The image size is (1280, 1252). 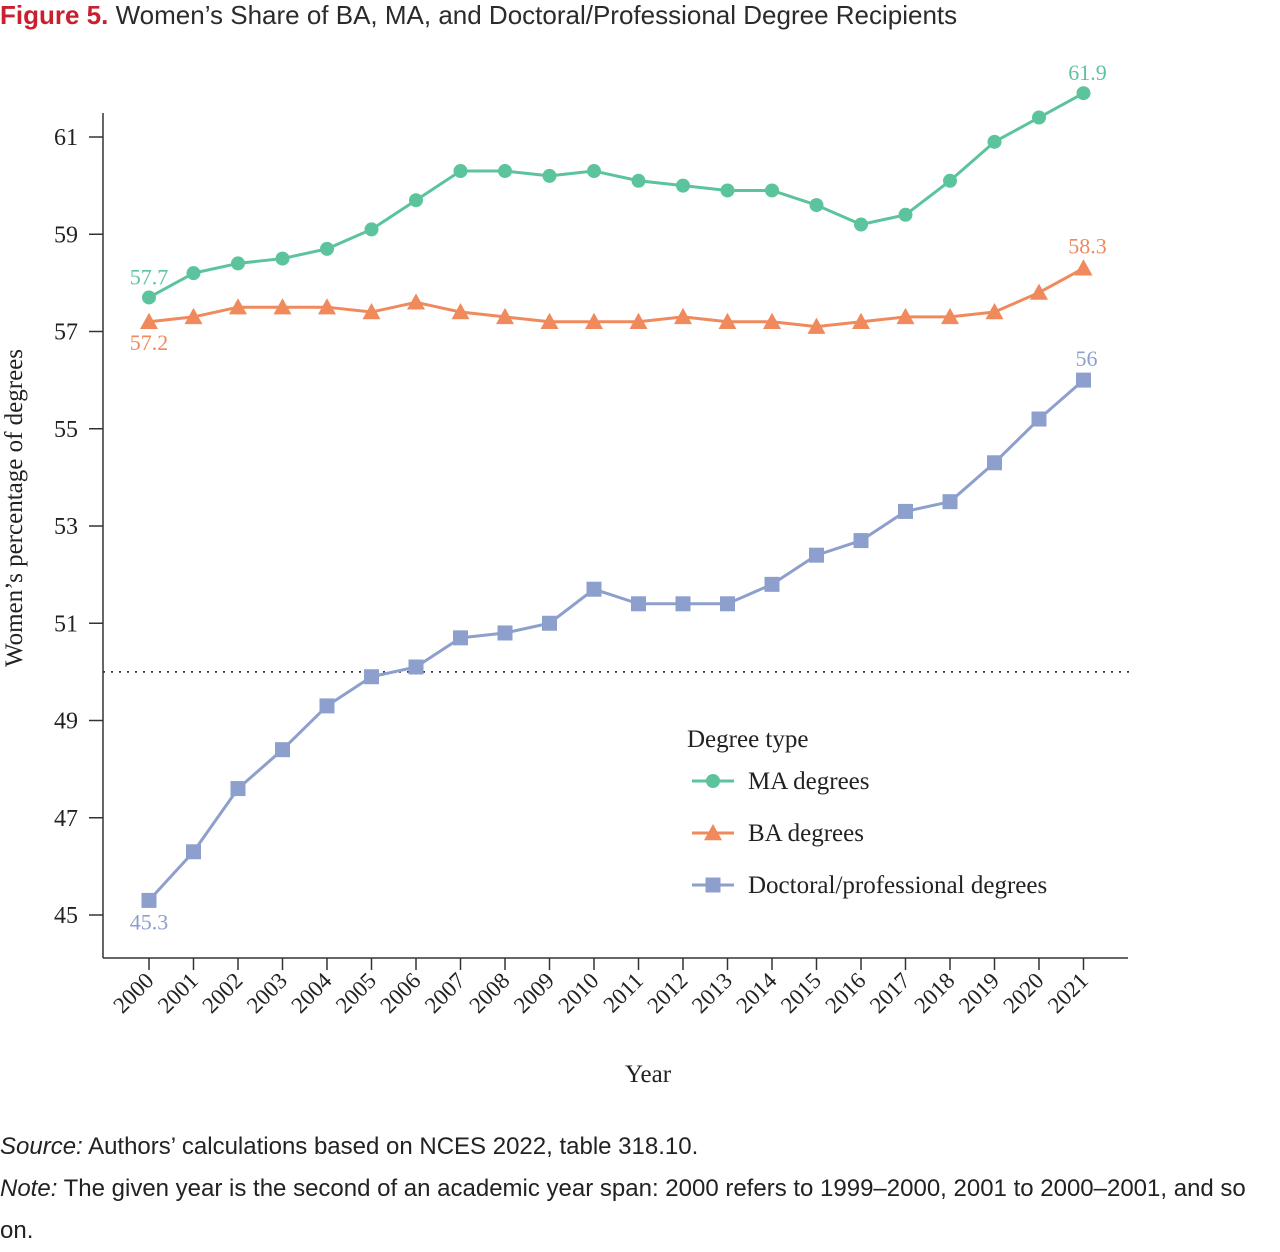 What do you see at coordinates (66, 235) in the screenshot?
I see `y-tick-label: 59` at bounding box center [66, 235].